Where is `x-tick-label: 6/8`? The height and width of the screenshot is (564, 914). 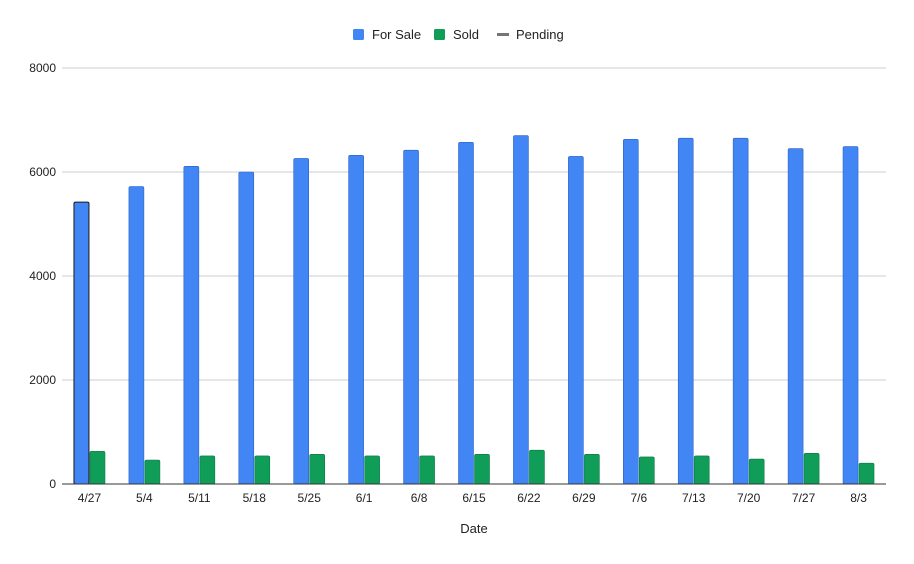
x-tick-label: 6/8 is located at coordinates (419, 498).